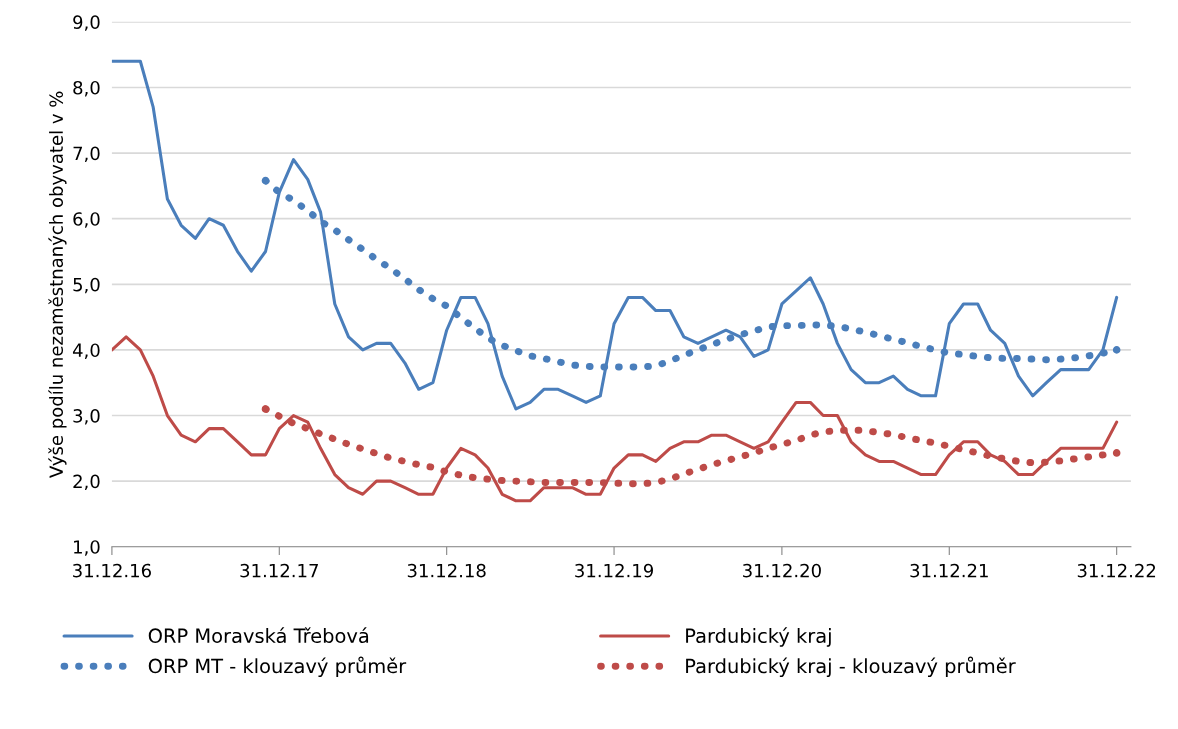 The width and height of the screenshot is (1178, 729). Describe the element at coordinates (86, 285) in the screenshot. I see `y-tick-label: 5,0` at that location.